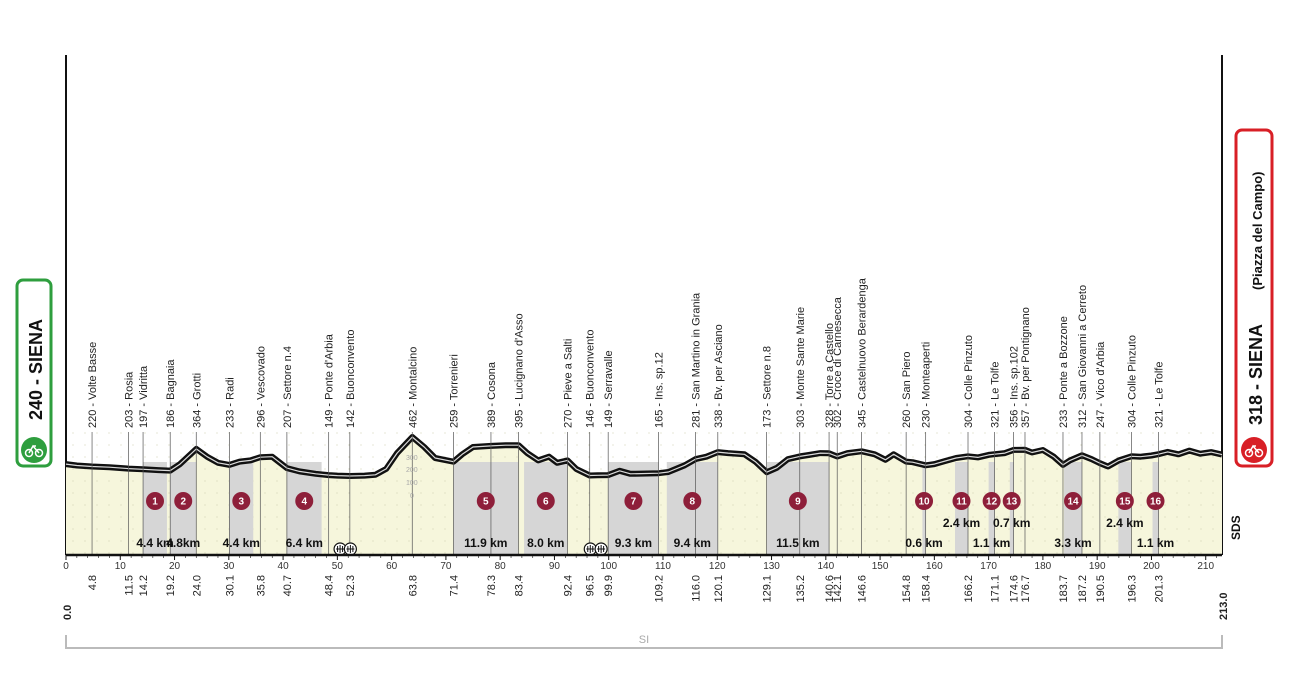 This screenshot has height=700, width=1292. Describe the element at coordinates (175, 566) in the screenshot. I see `km-tick-label: 20` at that location.